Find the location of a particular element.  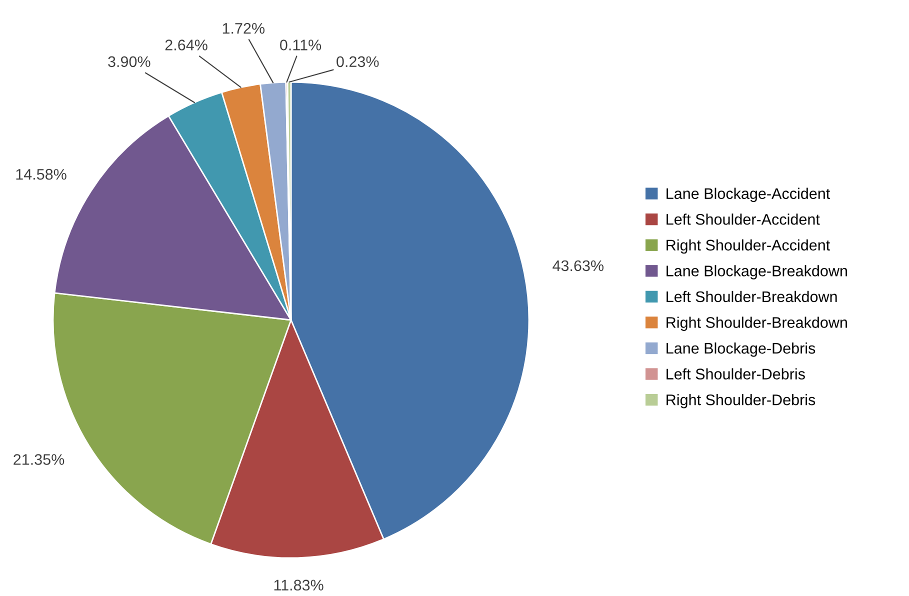

legend-label: Lane Blockage-Accident is located at coordinates (748, 195).